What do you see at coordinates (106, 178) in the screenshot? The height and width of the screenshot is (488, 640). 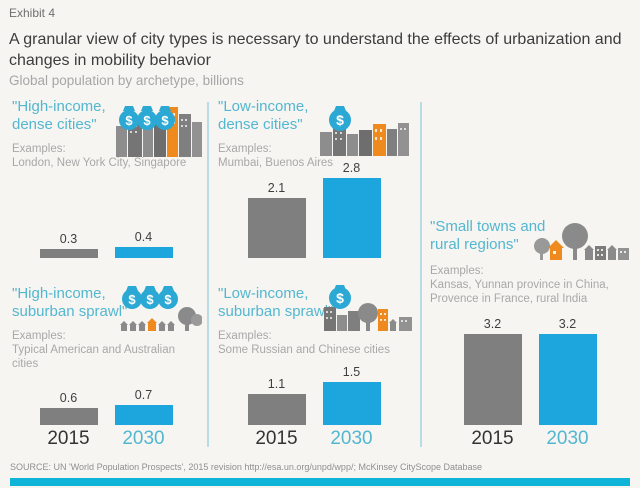 I see `panel-high-income-dense: "High-income, dense cities" $ $` at bounding box center [106, 178].